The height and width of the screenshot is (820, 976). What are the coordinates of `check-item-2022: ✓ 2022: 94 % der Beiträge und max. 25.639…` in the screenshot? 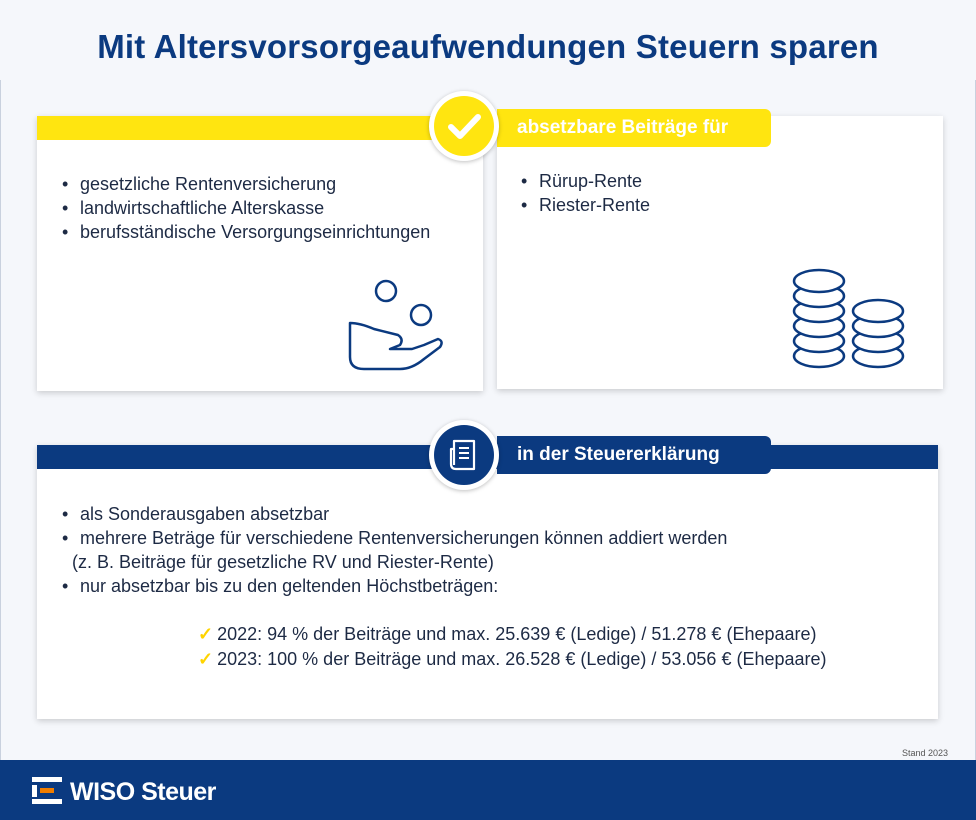 It's located at (507, 634).